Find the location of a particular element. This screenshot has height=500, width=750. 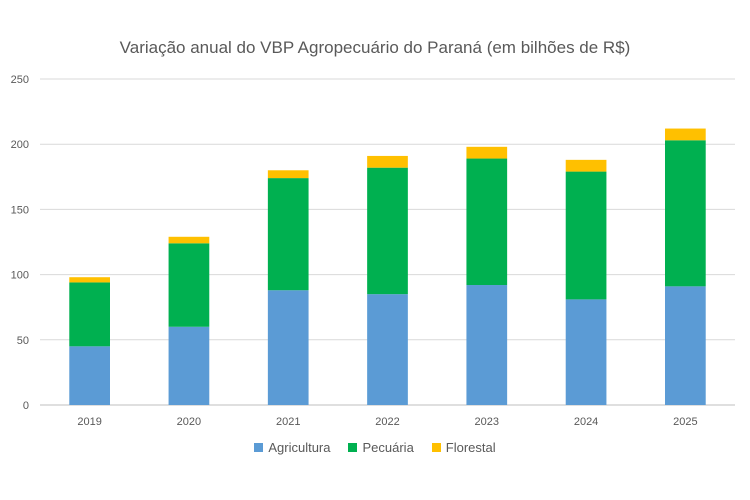

bar-agricultura-2021 is located at coordinates (288, 347).